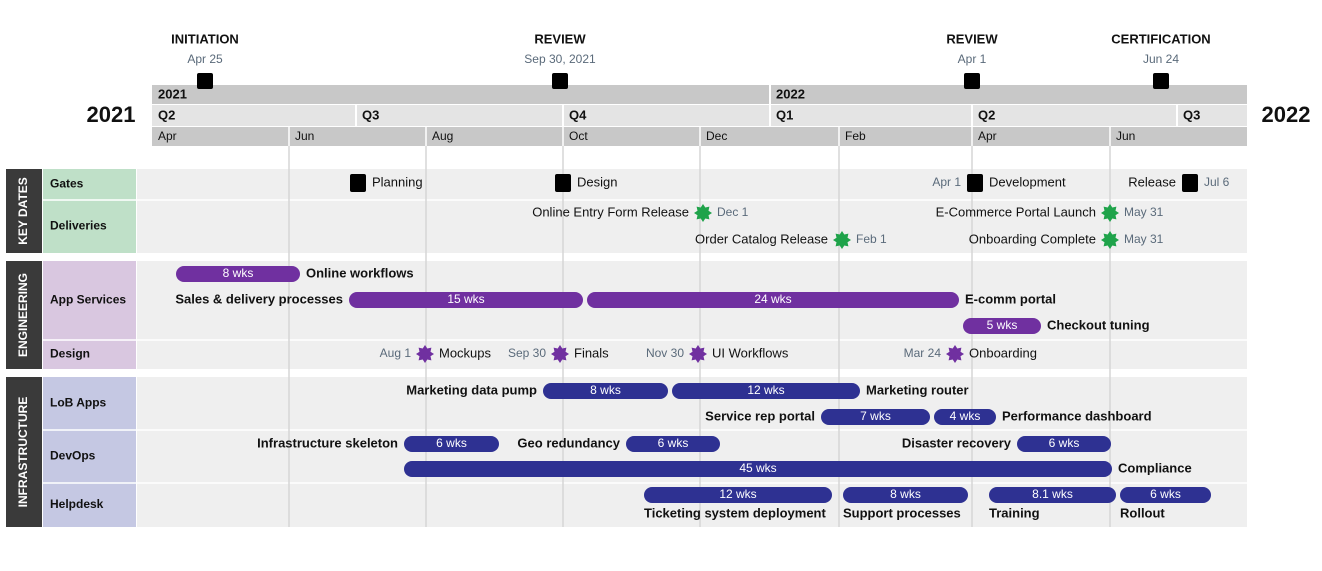 This screenshot has width=1322, height=571. Describe the element at coordinates (784, 114) in the screenshot. I see `quarter-label: Q1` at that location.